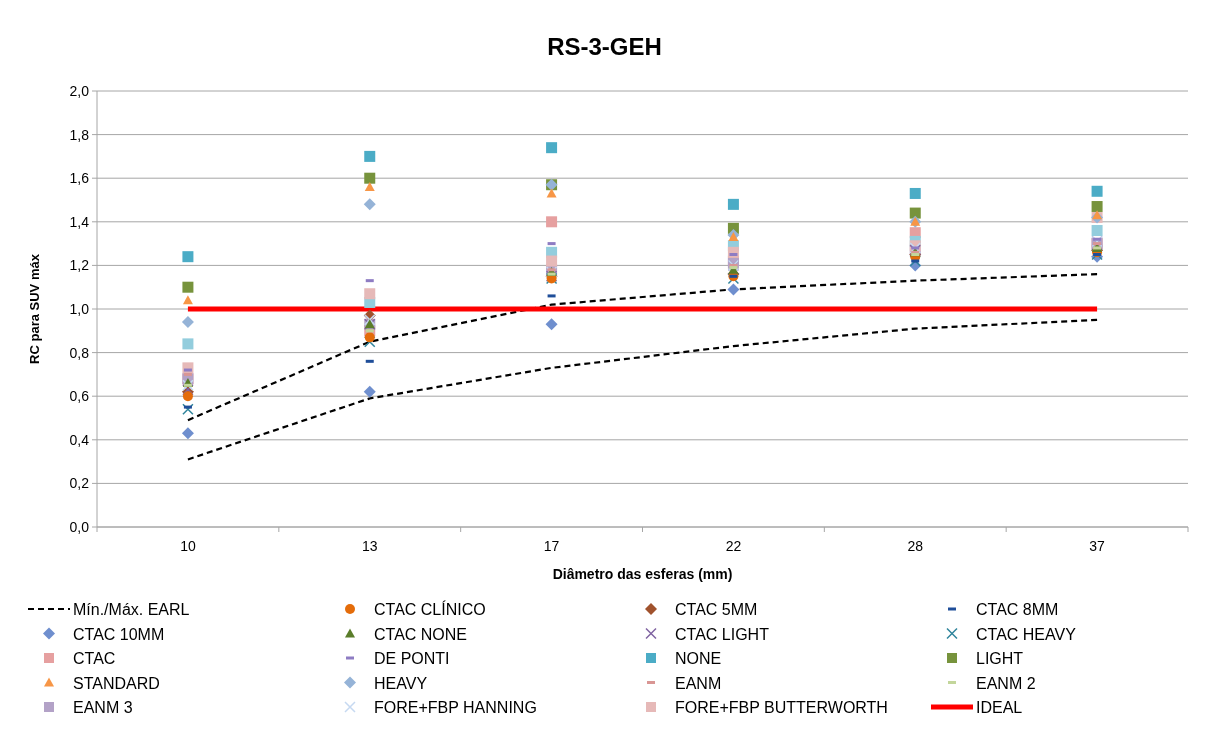 The image size is (1209, 735). What do you see at coordinates (421, 634) in the screenshot?
I see `legend-label: CTAC NONE` at bounding box center [421, 634].